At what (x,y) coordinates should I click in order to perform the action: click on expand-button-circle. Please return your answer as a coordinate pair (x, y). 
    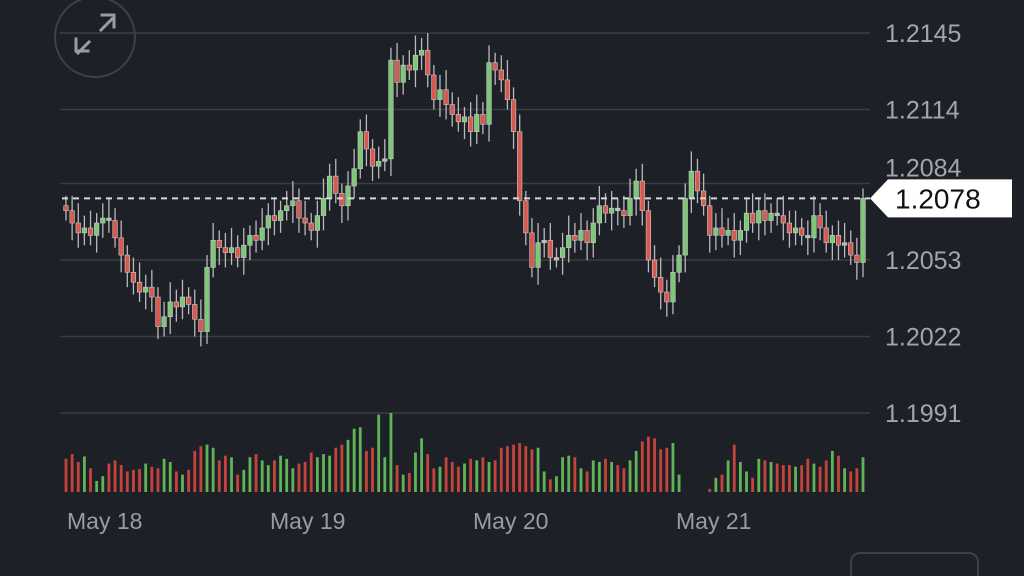
    Looking at the image, I should click on (95, 39).